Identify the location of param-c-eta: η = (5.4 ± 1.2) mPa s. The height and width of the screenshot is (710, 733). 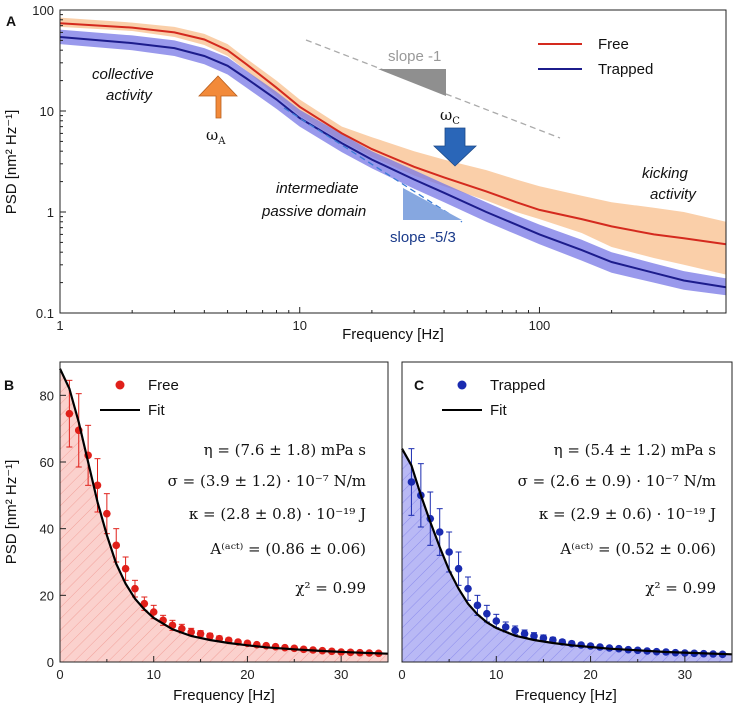
(635, 450).